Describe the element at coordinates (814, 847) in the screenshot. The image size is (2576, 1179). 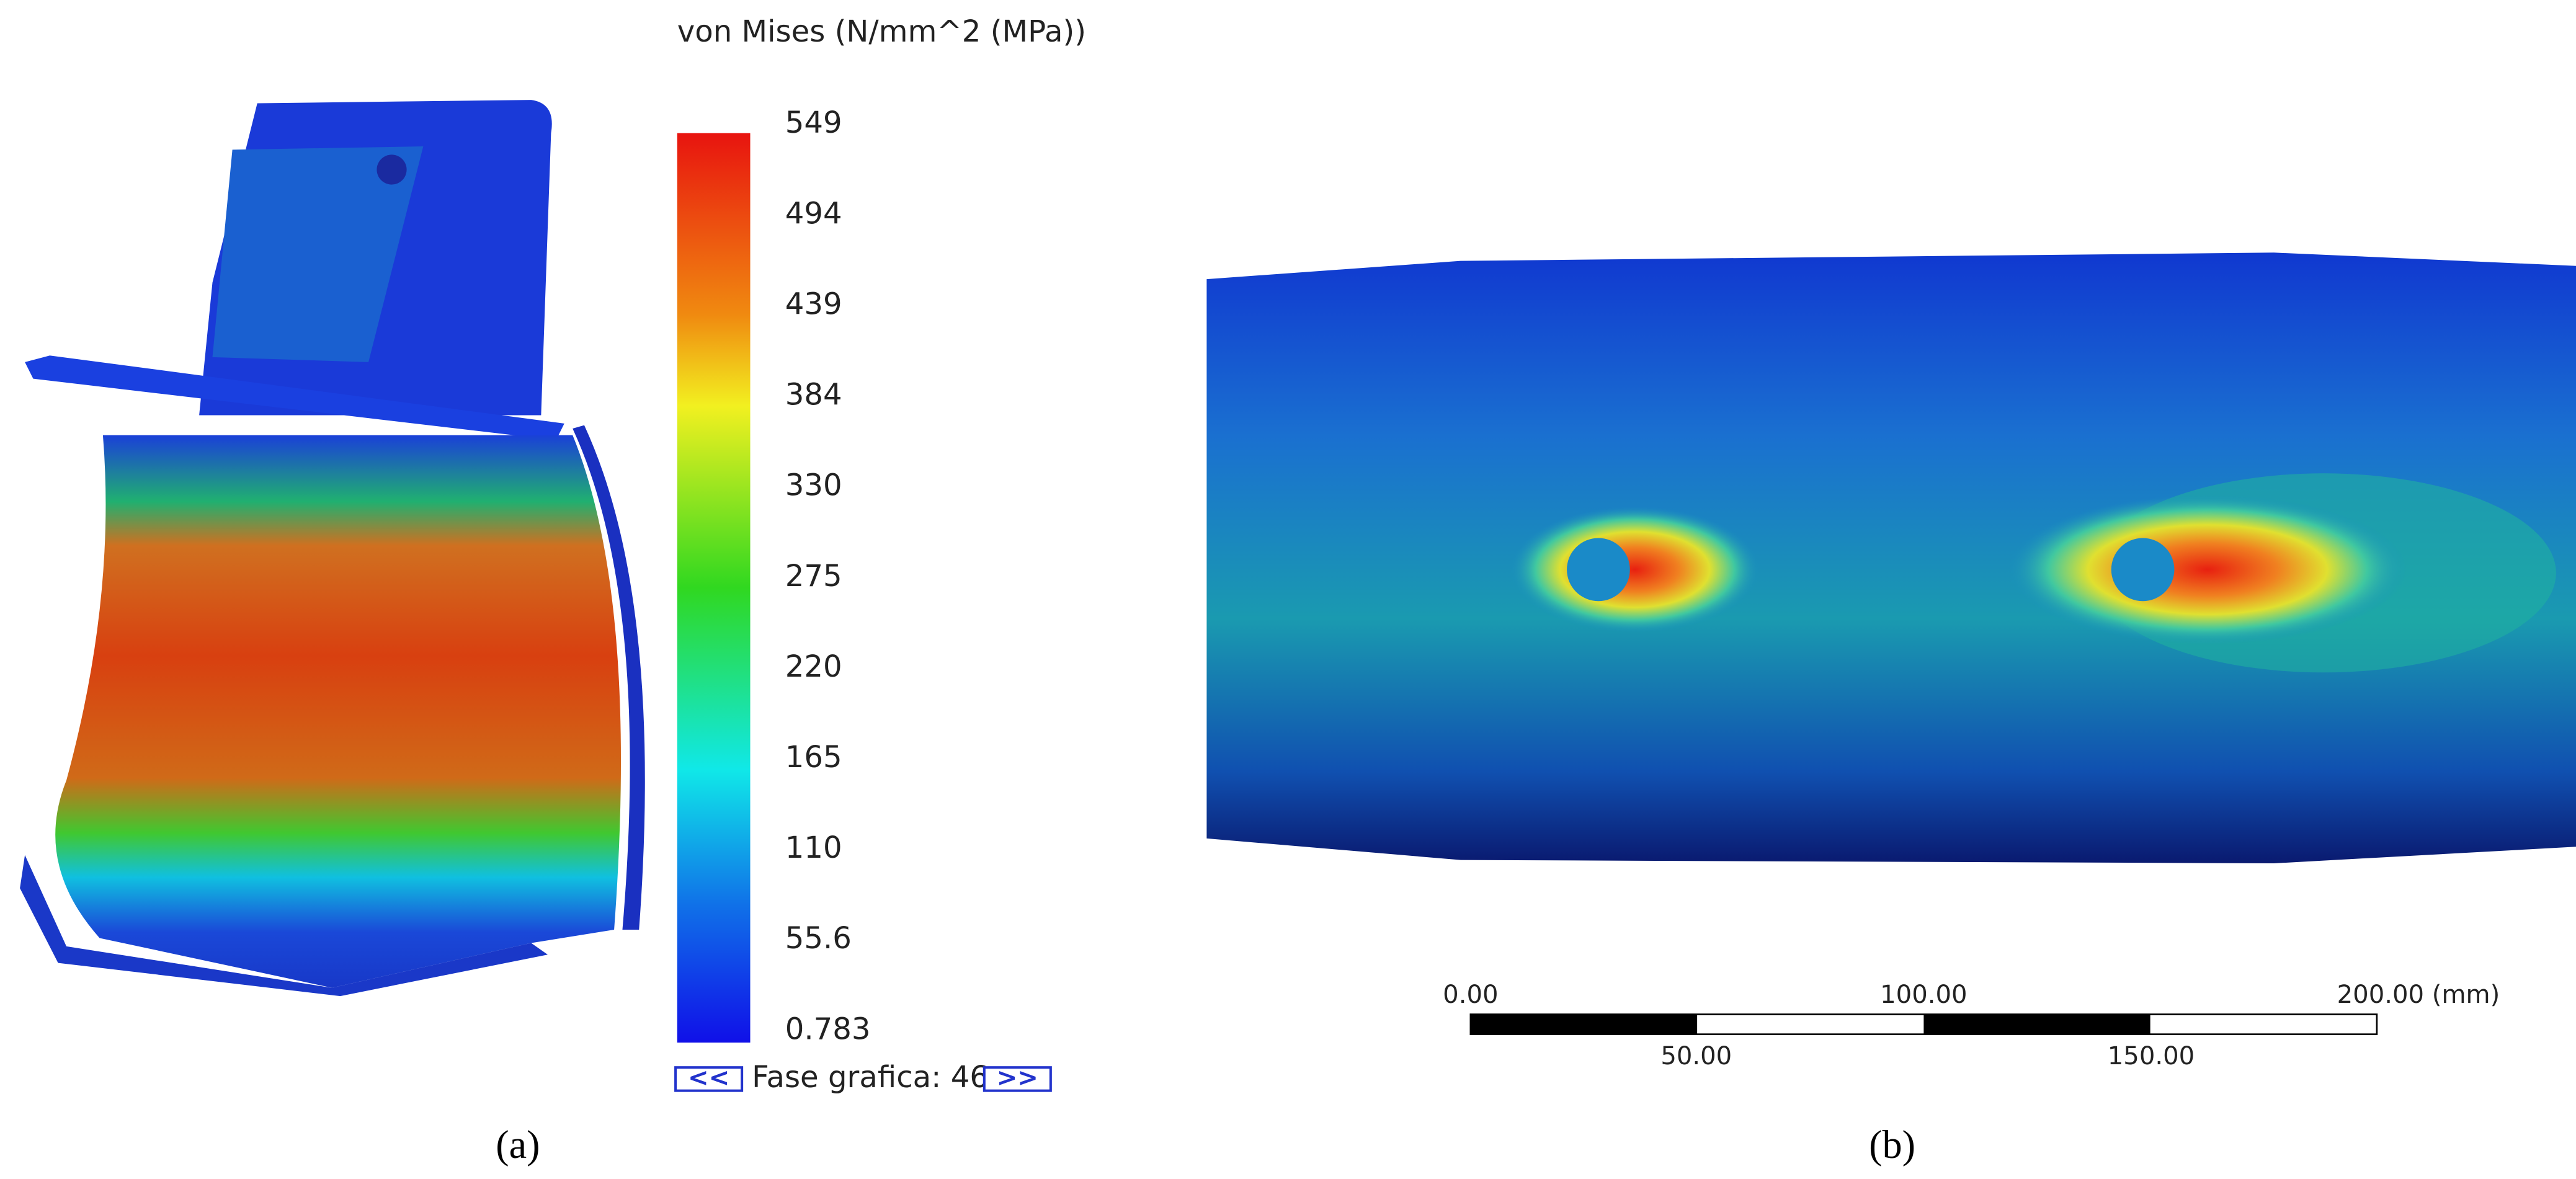
I see `legend-label: 110` at that location.